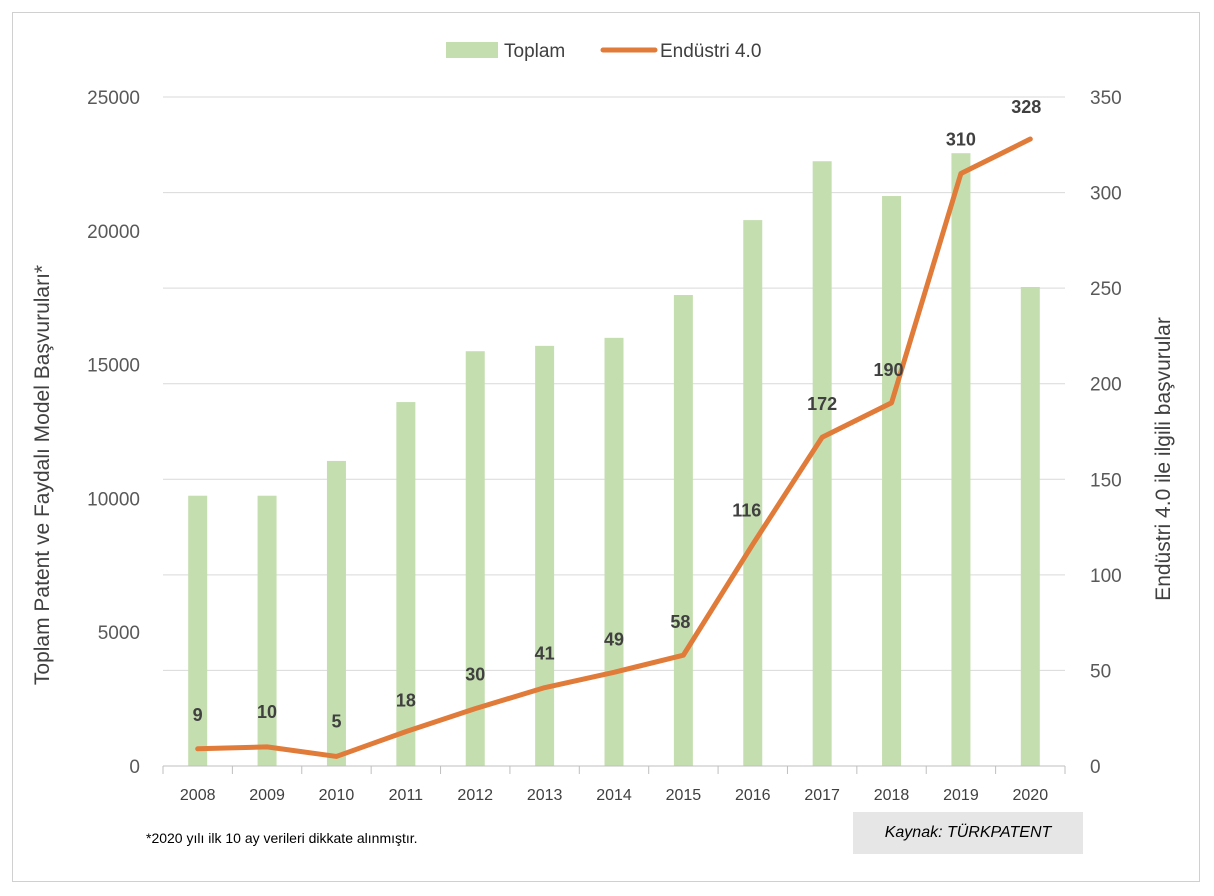  What do you see at coordinates (267, 795) in the screenshot?
I see `x-tick-label: 2009` at bounding box center [267, 795].